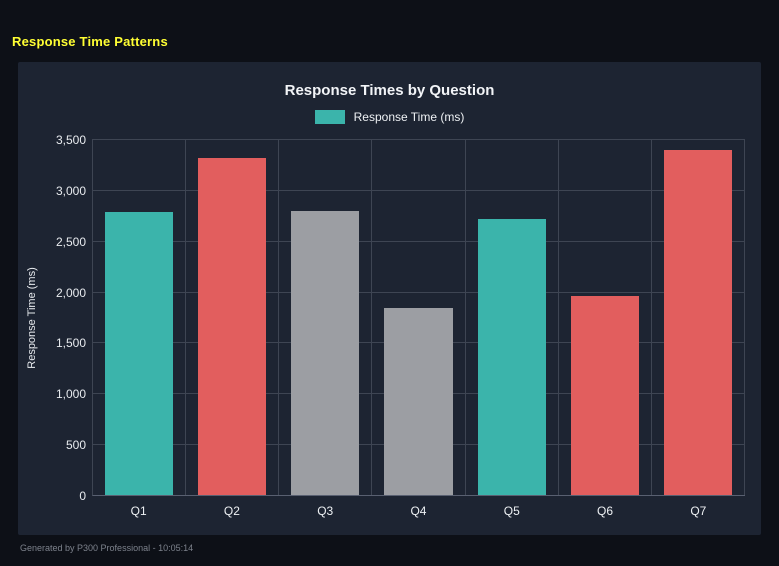  Describe the element at coordinates (511, 357) in the screenshot. I see `bar-q5` at that location.